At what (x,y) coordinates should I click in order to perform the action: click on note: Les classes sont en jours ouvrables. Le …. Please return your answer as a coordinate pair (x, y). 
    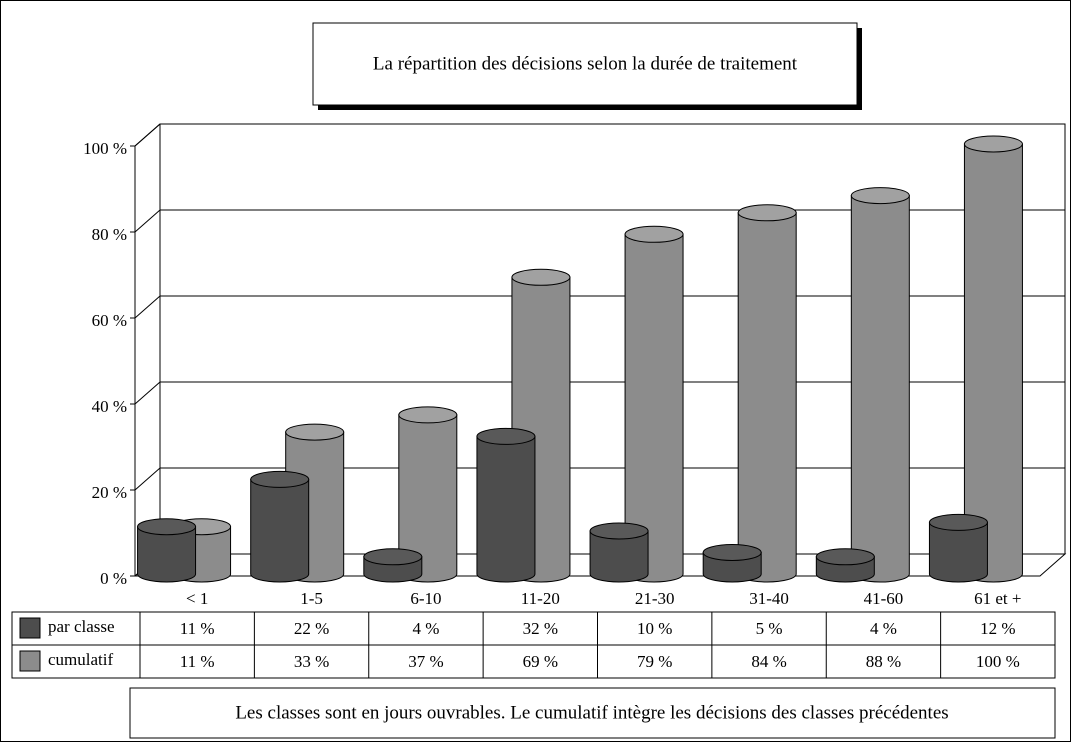
    Looking at the image, I should click on (591, 712).